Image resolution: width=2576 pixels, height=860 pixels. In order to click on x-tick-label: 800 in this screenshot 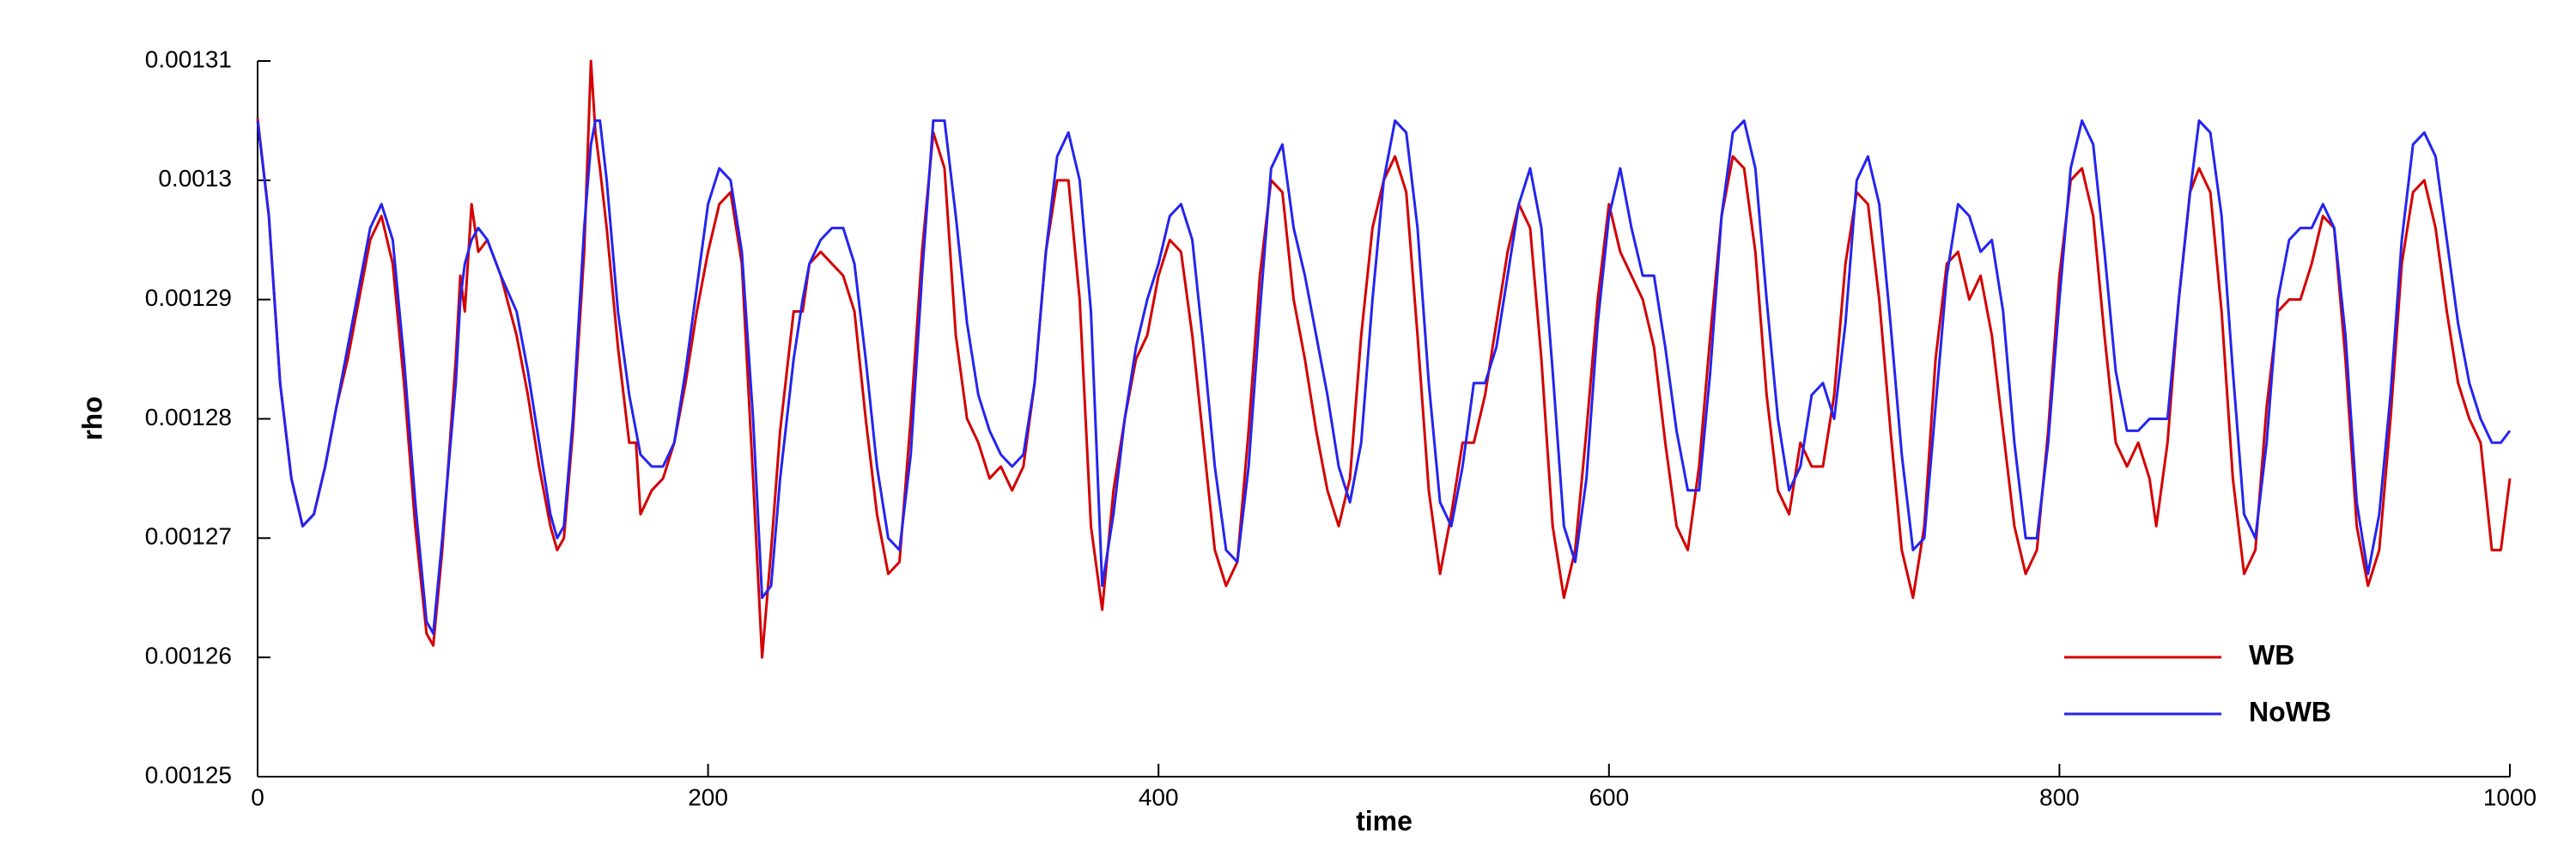, I will do `click(2060, 797)`.